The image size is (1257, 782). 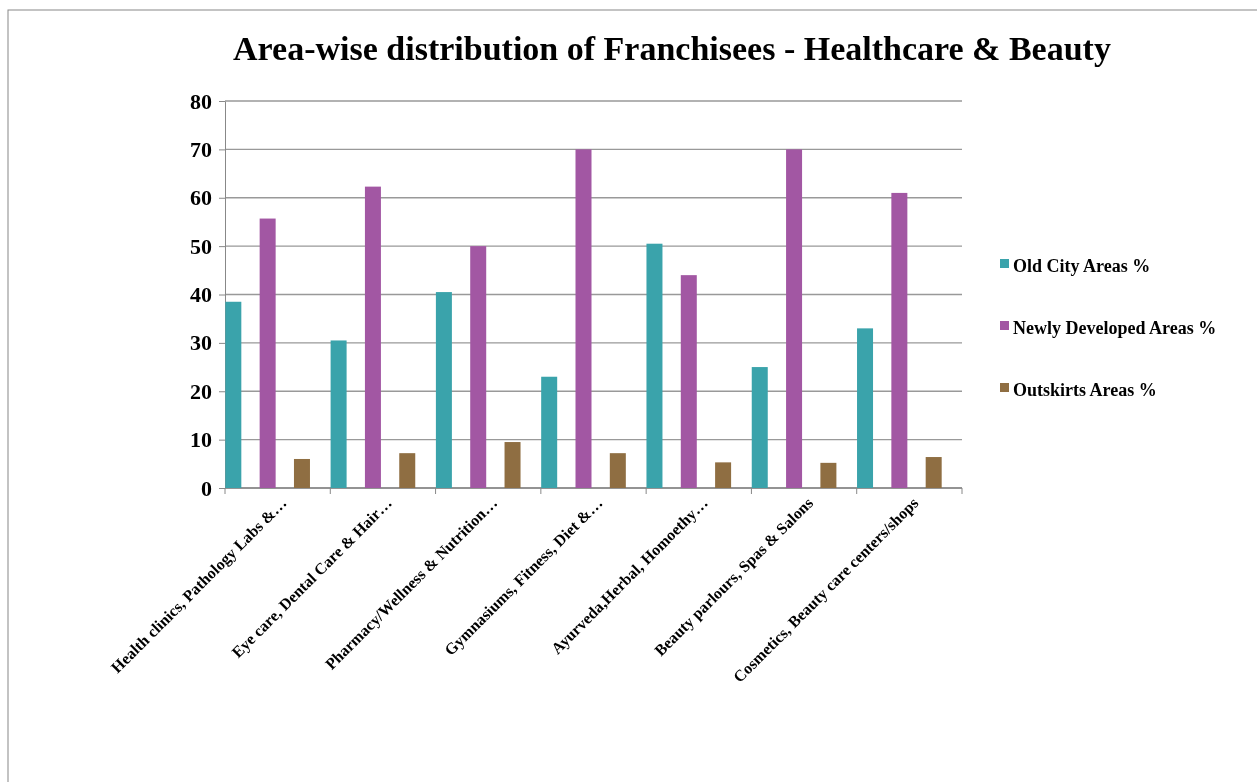 What do you see at coordinates (201, 246) in the screenshot?
I see `y-tick-label: 50` at bounding box center [201, 246].